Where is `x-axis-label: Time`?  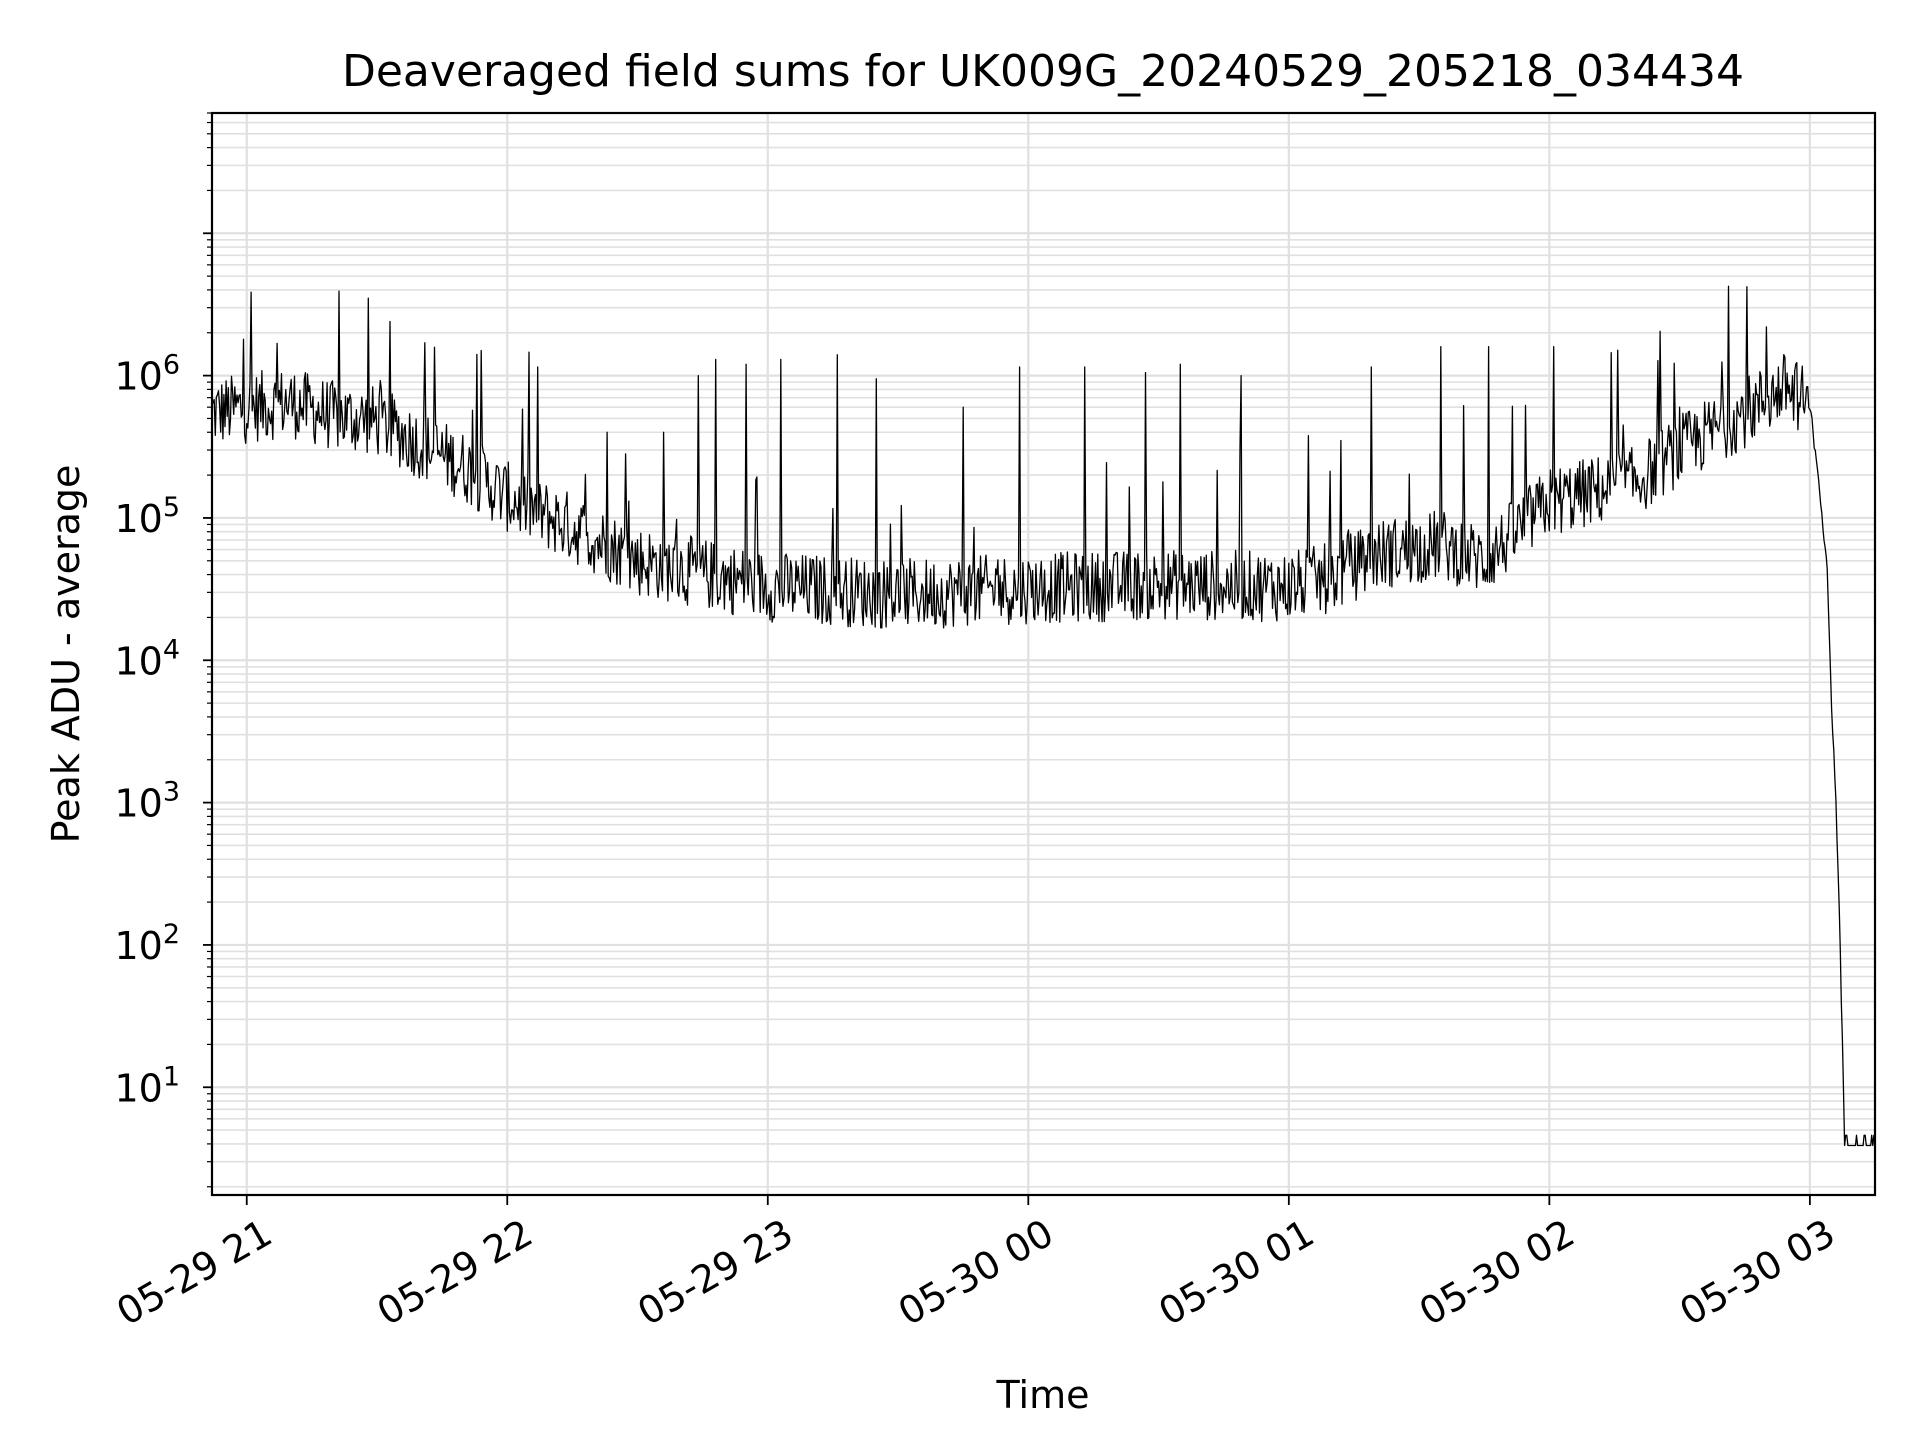 x-axis-label: Time is located at coordinates (1043, 1395).